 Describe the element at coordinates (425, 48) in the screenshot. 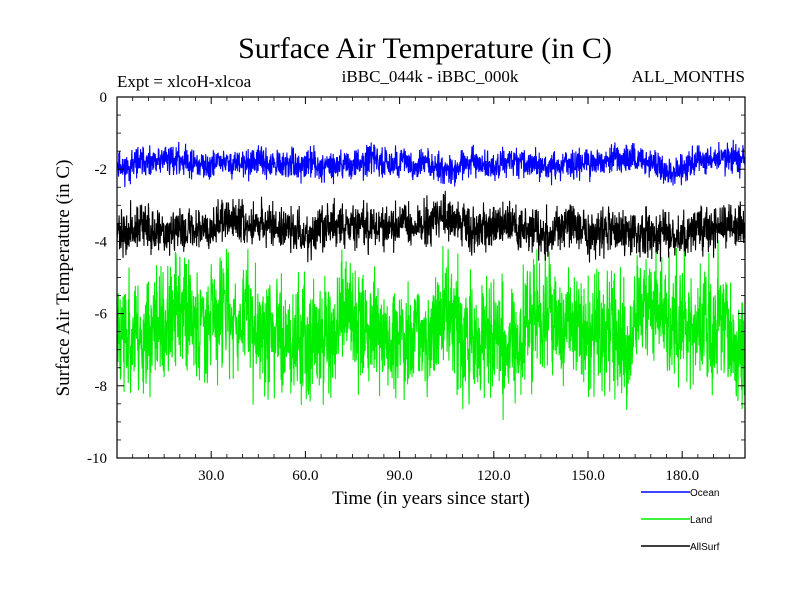

I see `chart-title: Surface Air Temperature (in C)` at that location.